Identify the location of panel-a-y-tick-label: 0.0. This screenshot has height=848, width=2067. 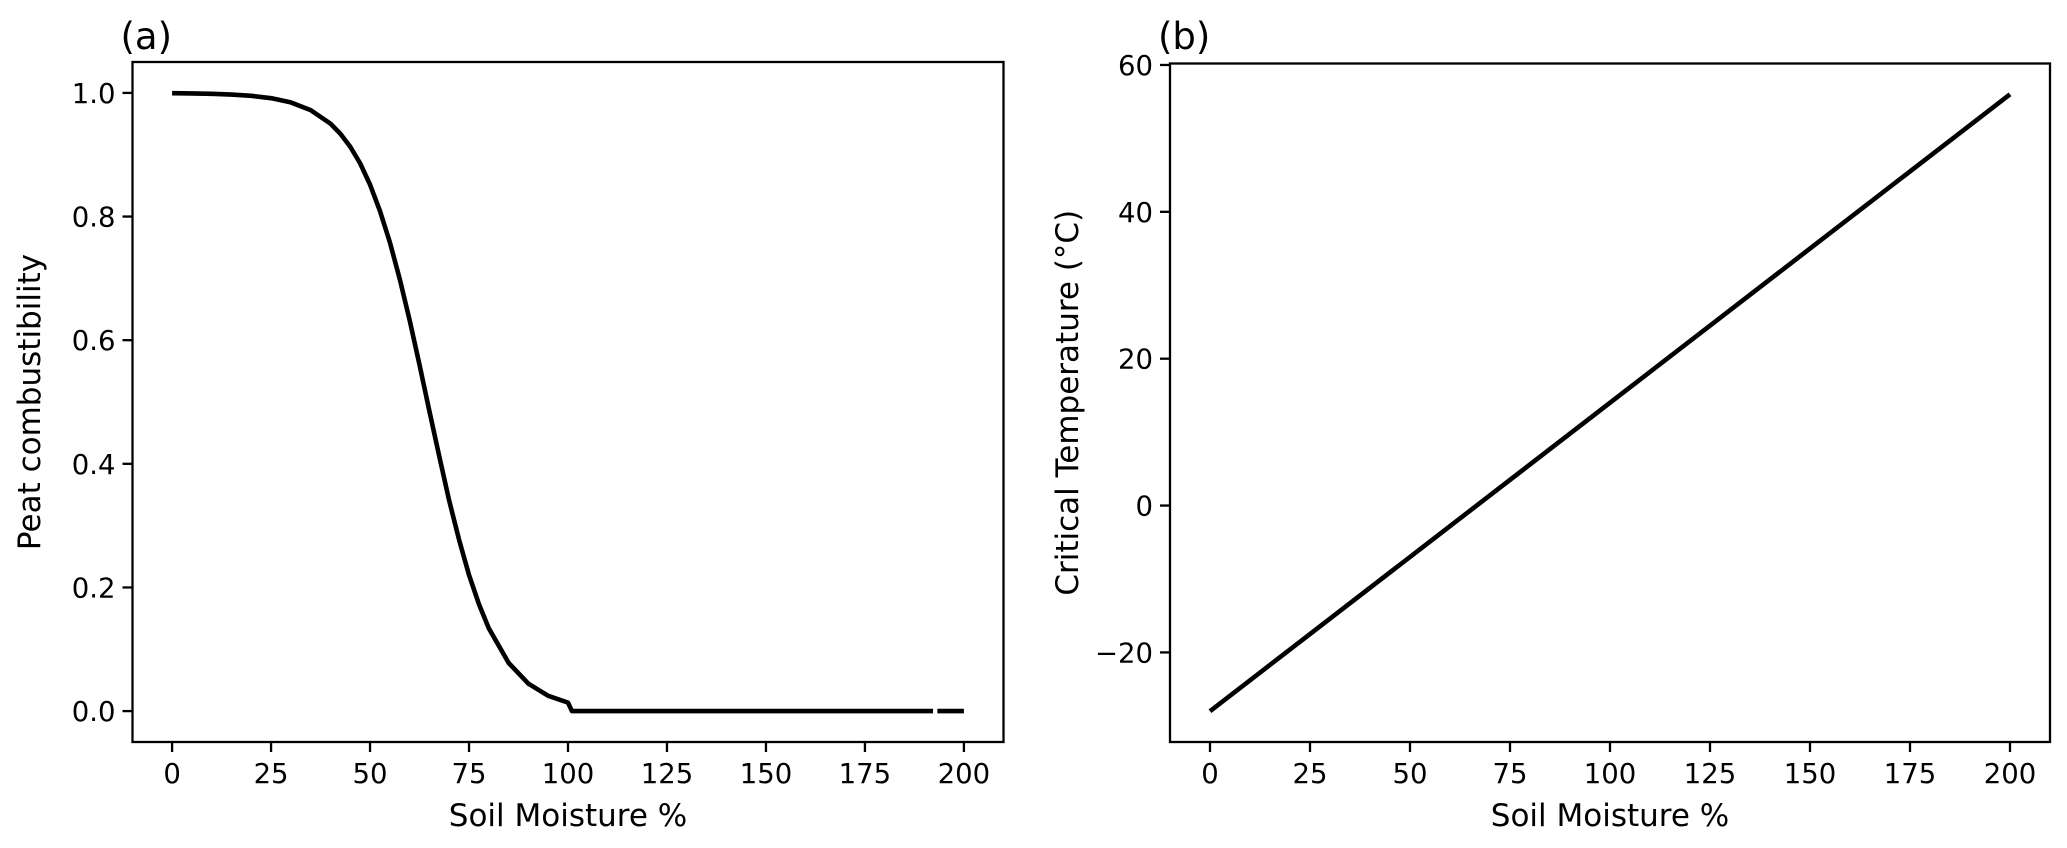
(94, 712).